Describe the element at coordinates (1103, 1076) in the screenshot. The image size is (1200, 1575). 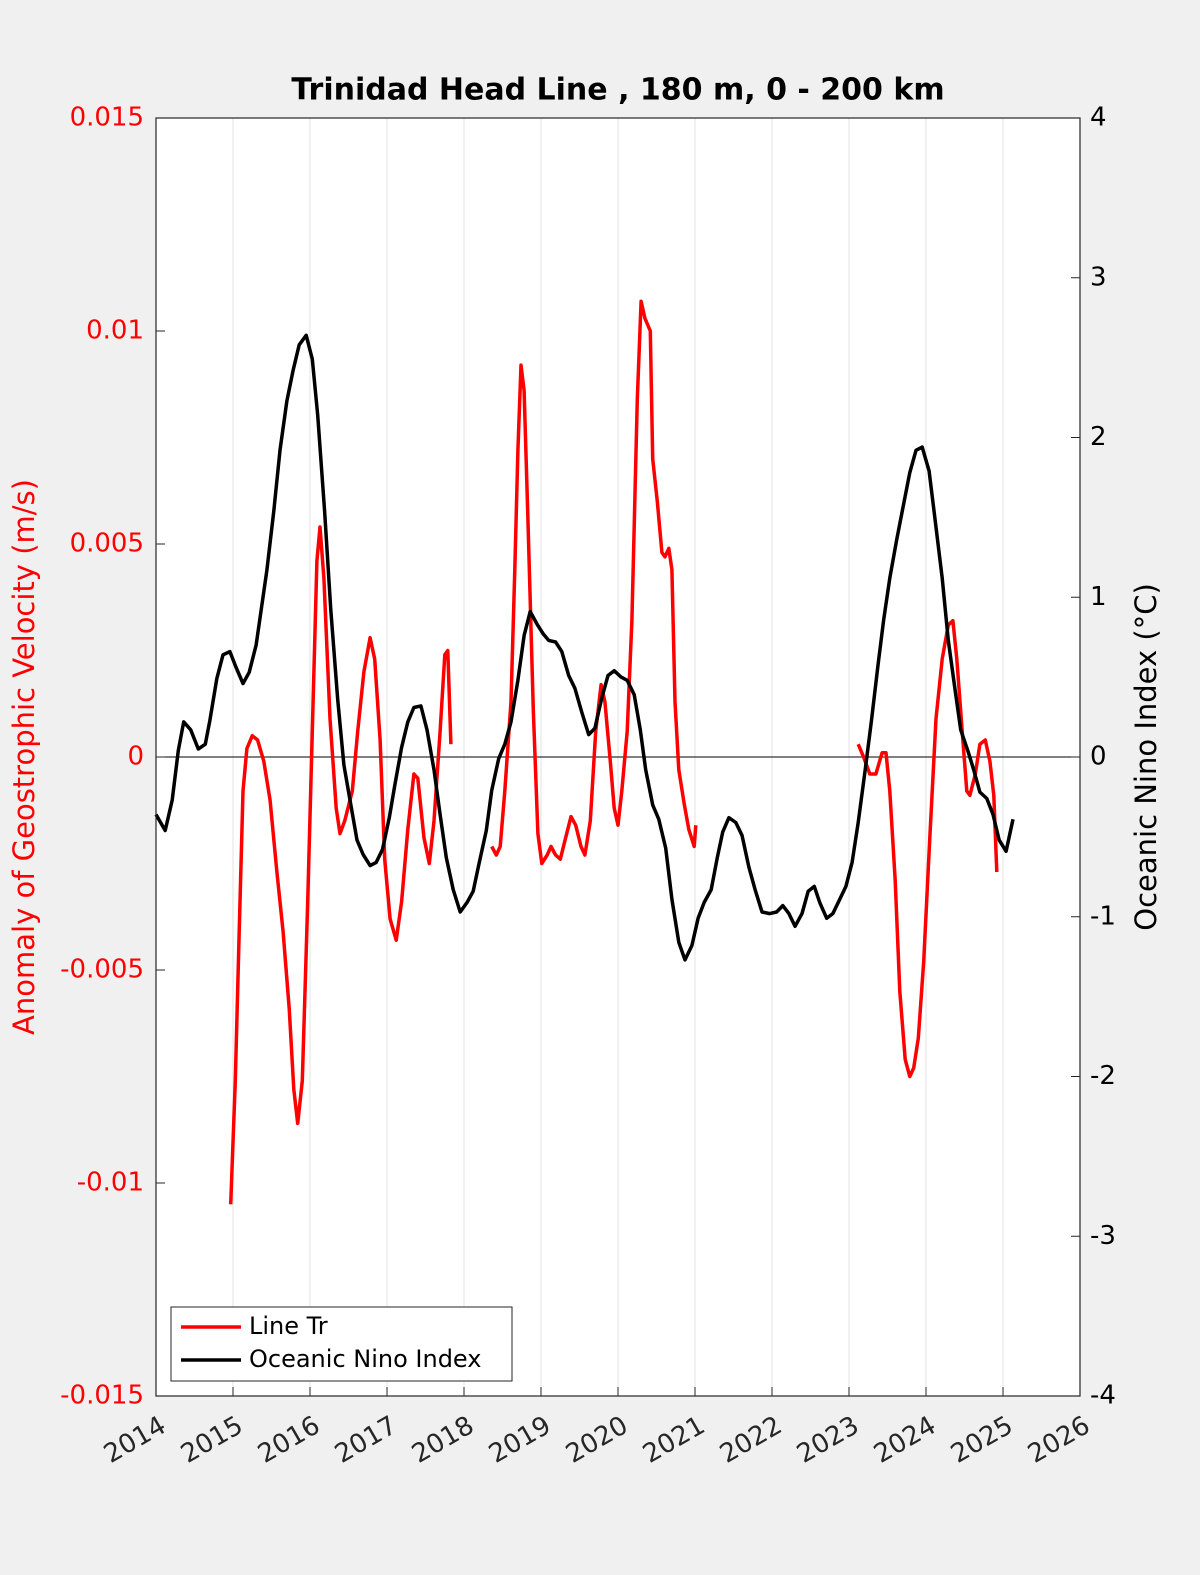
I see `y2-tick-label: -2` at that location.